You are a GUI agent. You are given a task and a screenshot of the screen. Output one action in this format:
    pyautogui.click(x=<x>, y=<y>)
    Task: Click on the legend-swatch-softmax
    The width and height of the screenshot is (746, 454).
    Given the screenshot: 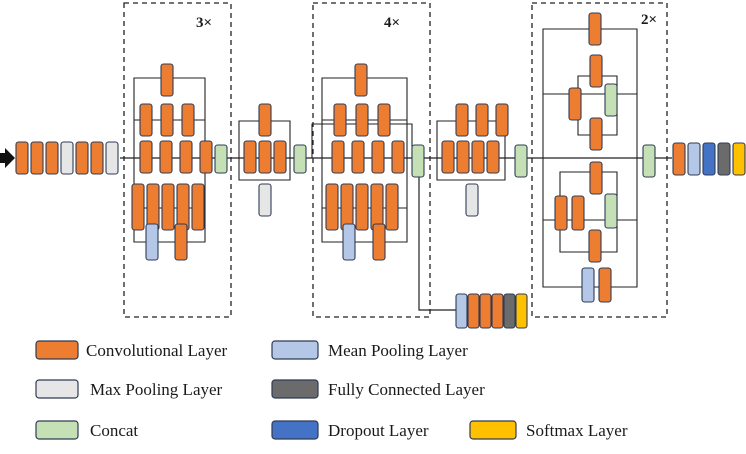 What is the action you would take?
    pyautogui.click(x=493, y=430)
    